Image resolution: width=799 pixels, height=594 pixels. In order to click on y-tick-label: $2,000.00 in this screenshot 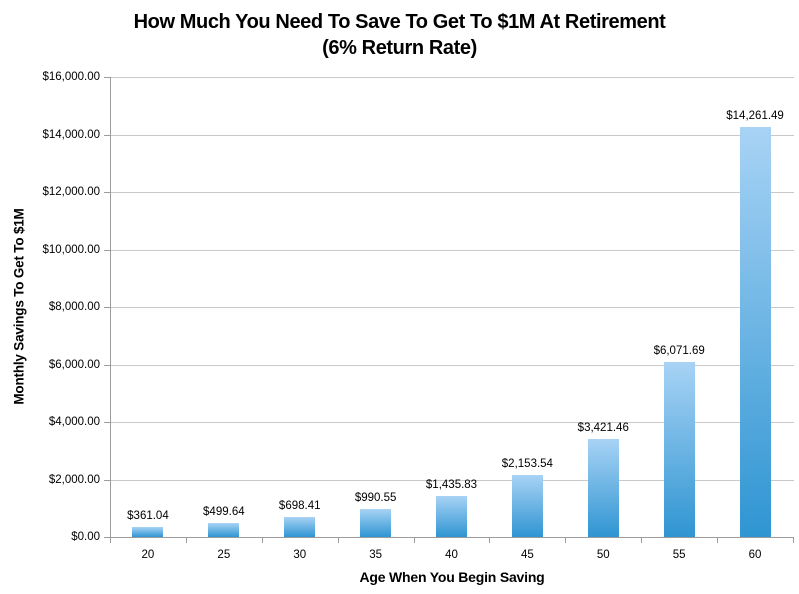, I will do `click(74, 479)`.